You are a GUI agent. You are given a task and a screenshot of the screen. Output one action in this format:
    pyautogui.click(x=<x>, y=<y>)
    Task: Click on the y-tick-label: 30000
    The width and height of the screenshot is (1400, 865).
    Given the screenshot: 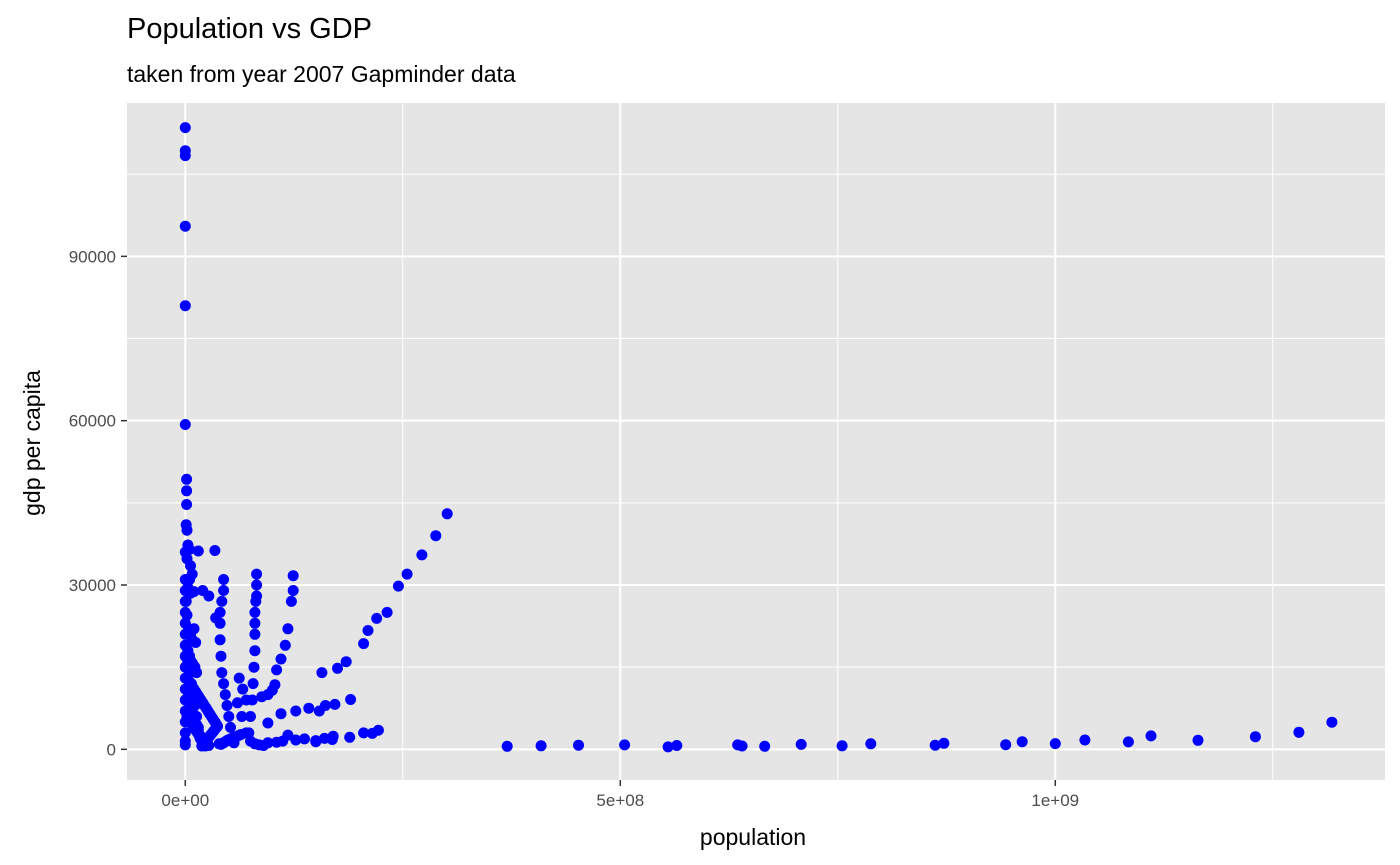 What is the action you would take?
    pyautogui.click(x=92, y=585)
    